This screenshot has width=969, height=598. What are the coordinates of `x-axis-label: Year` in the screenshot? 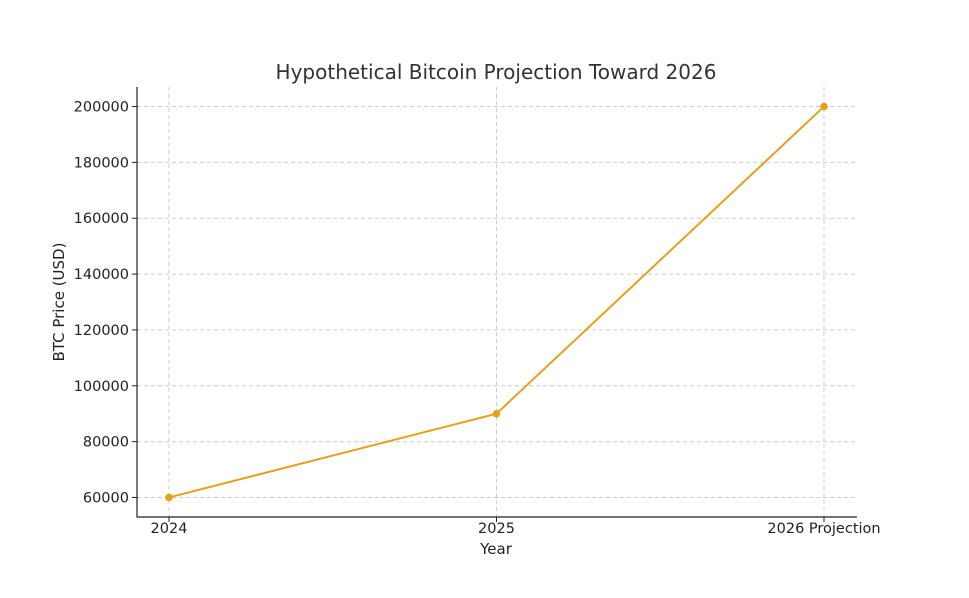 It's located at (496, 549).